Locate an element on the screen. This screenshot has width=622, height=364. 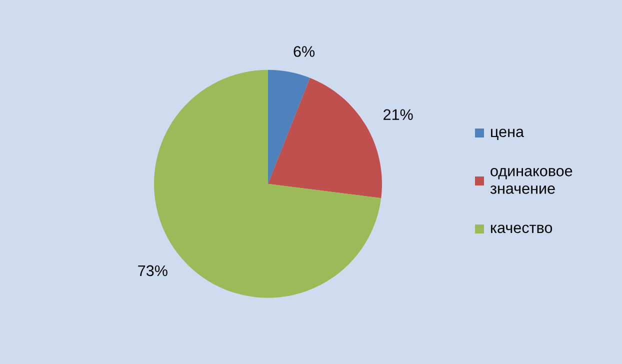
data-label: 73% is located at coordinates (153, 270).